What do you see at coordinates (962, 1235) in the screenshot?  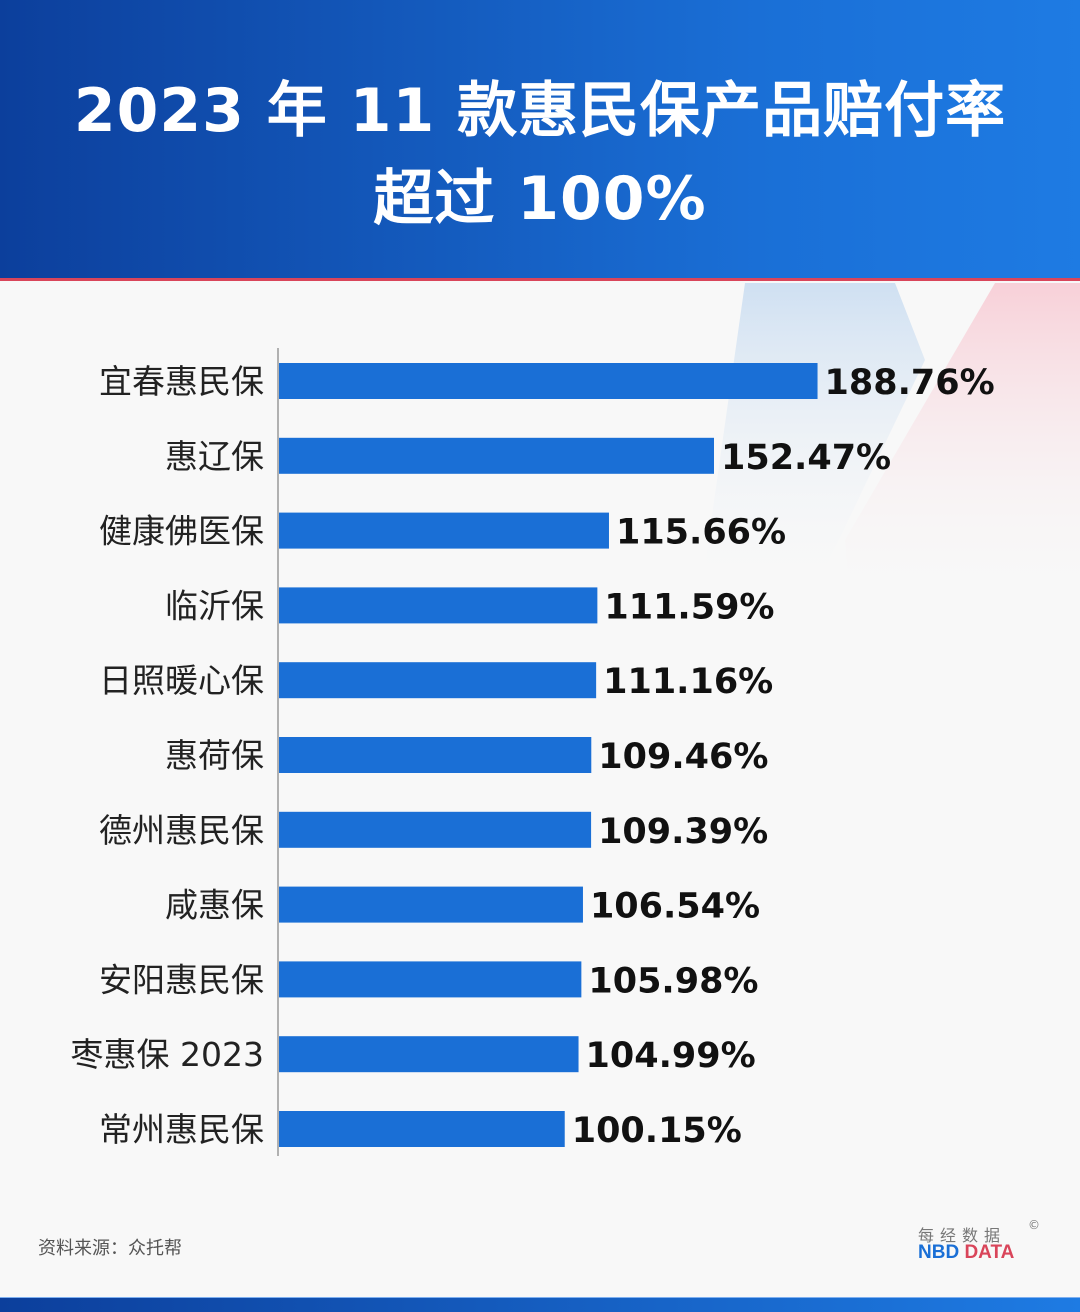 I see `logo-chinese: 每经数据` at bounding box center [962, 1235].